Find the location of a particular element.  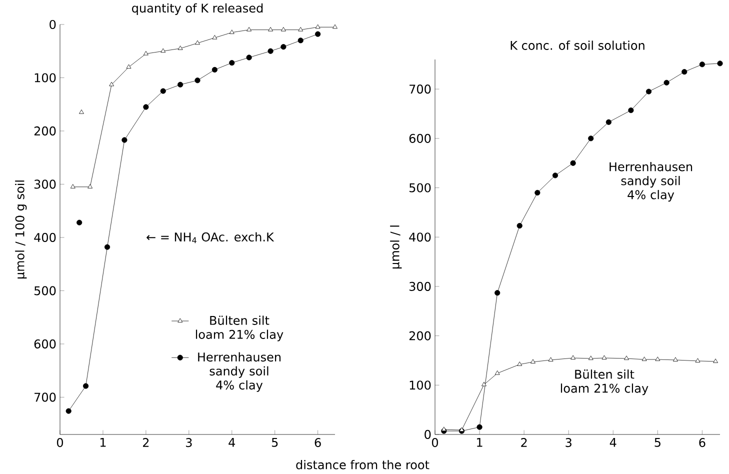

series-label: Bülten silt loam 21% clay is located at coordinates (604, 382).